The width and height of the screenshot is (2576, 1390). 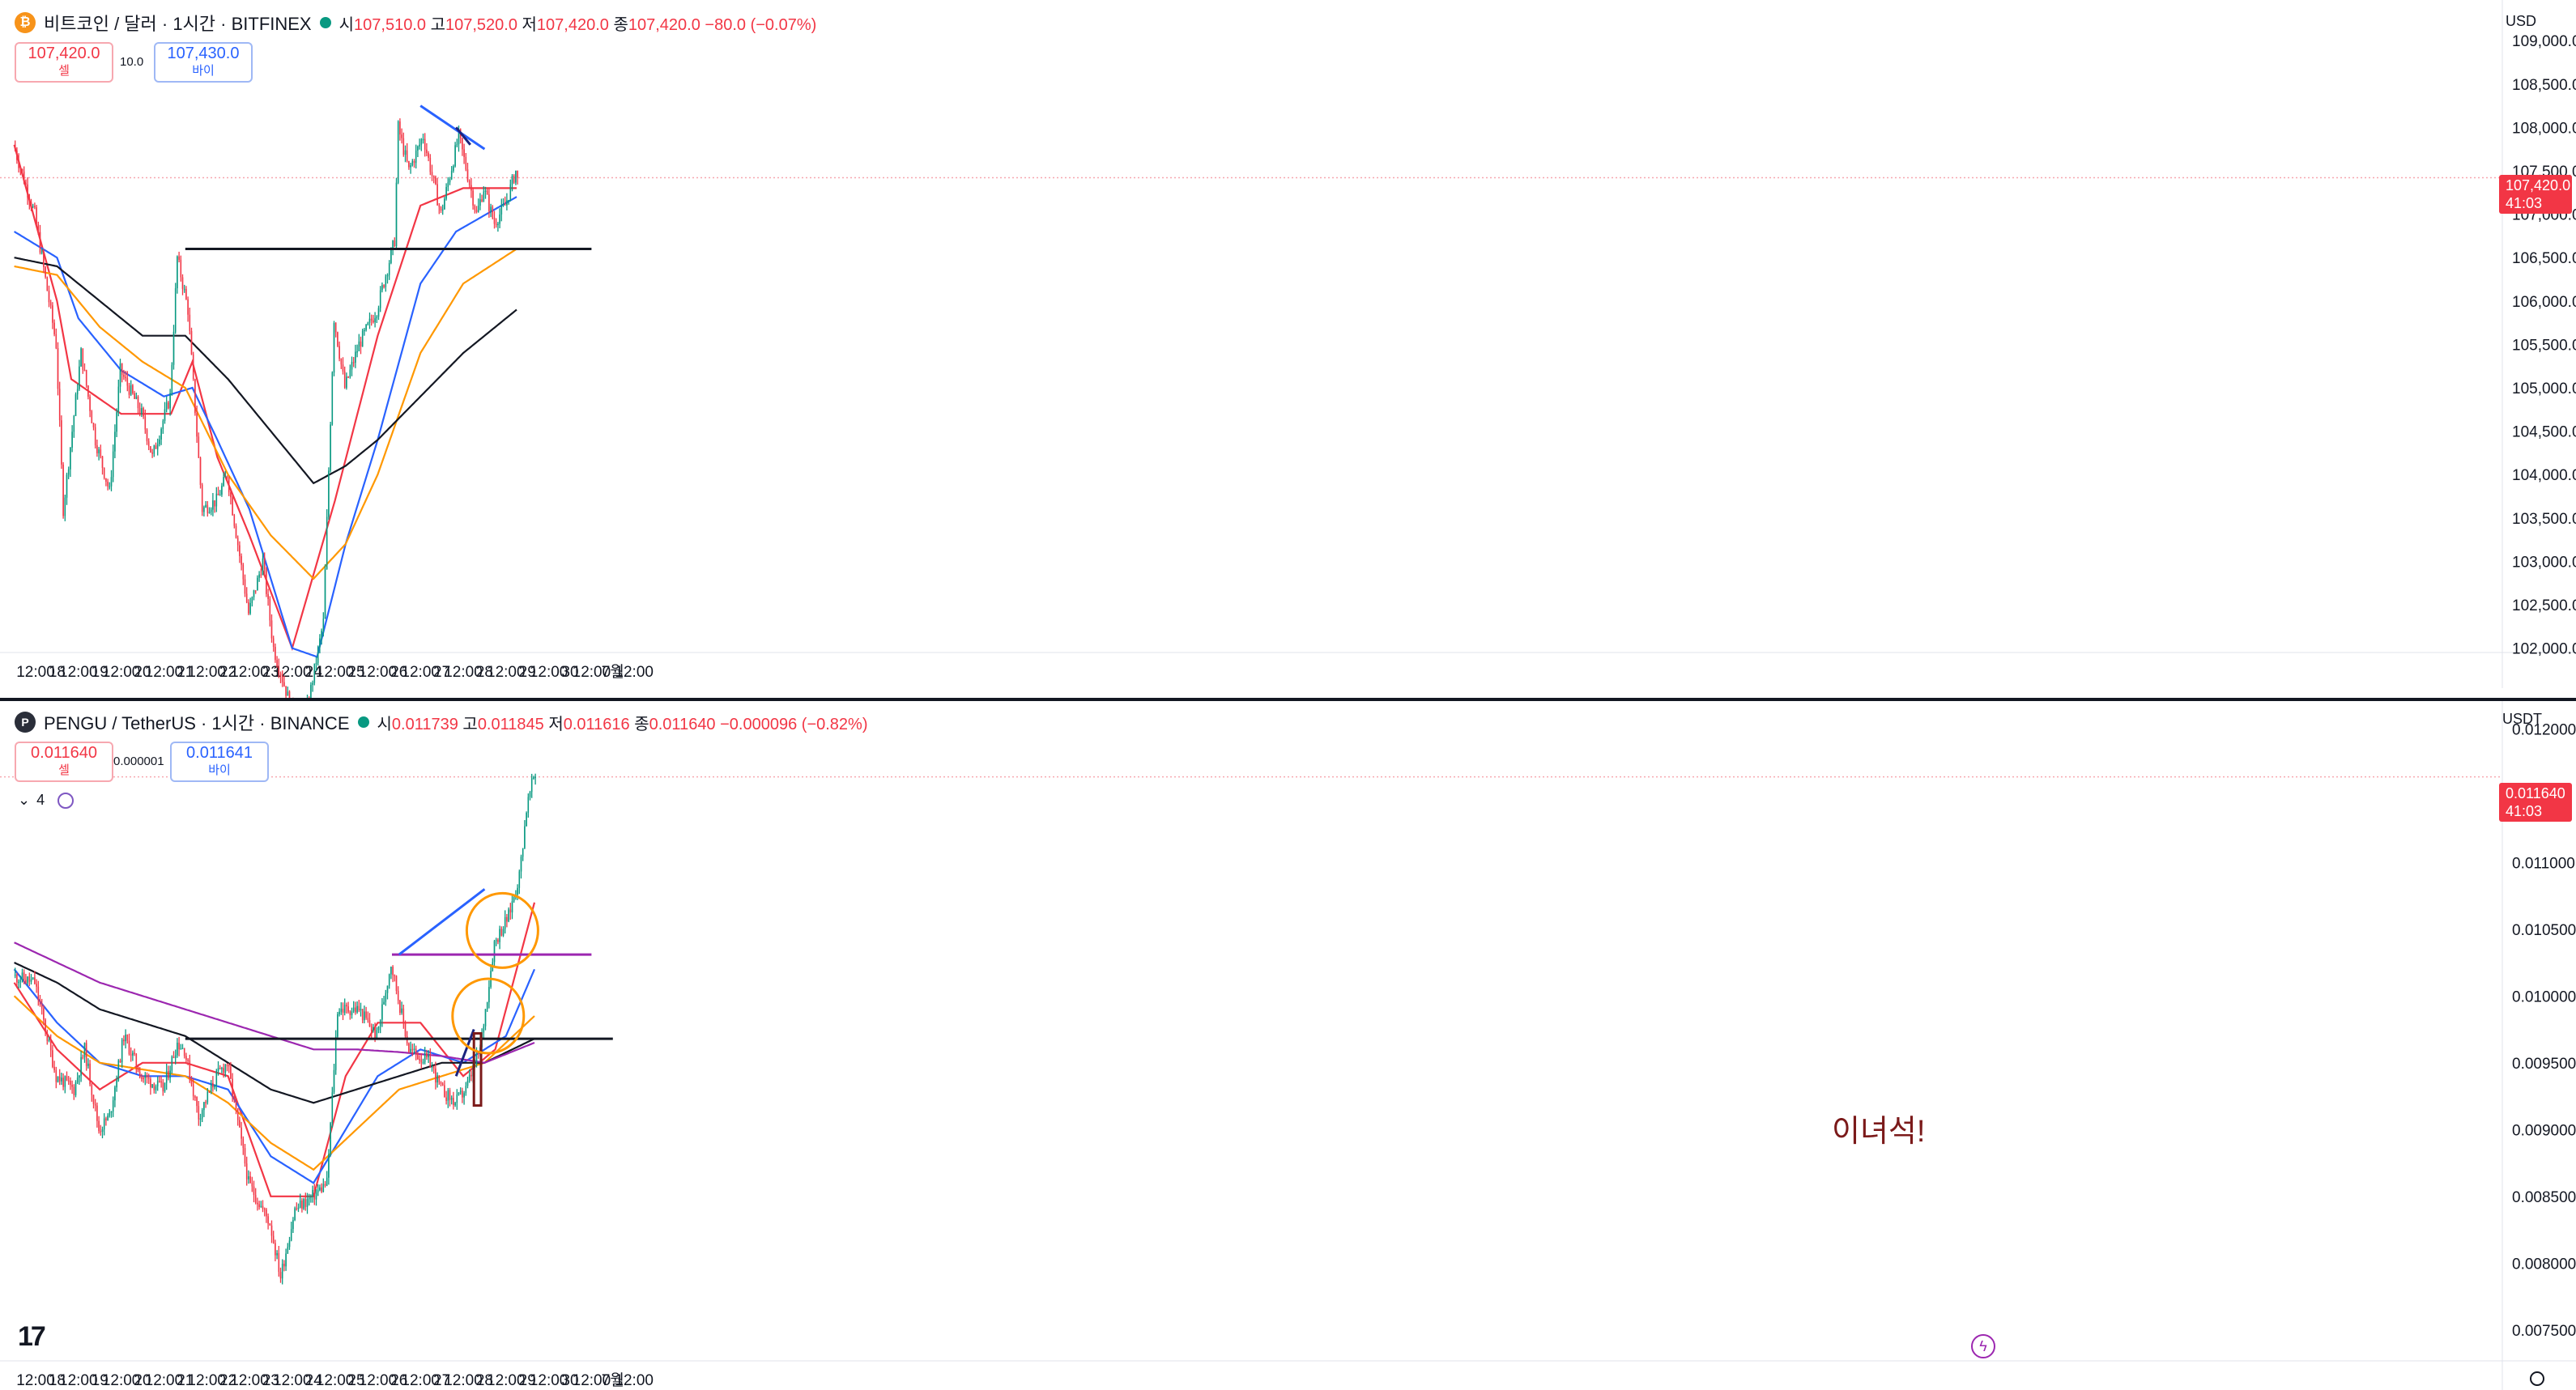 What do you see at coordinates (64, 762) in the screenshot?
I see `pengu-sell-button: 0.011640 셀` at bounding box center [64, 762].